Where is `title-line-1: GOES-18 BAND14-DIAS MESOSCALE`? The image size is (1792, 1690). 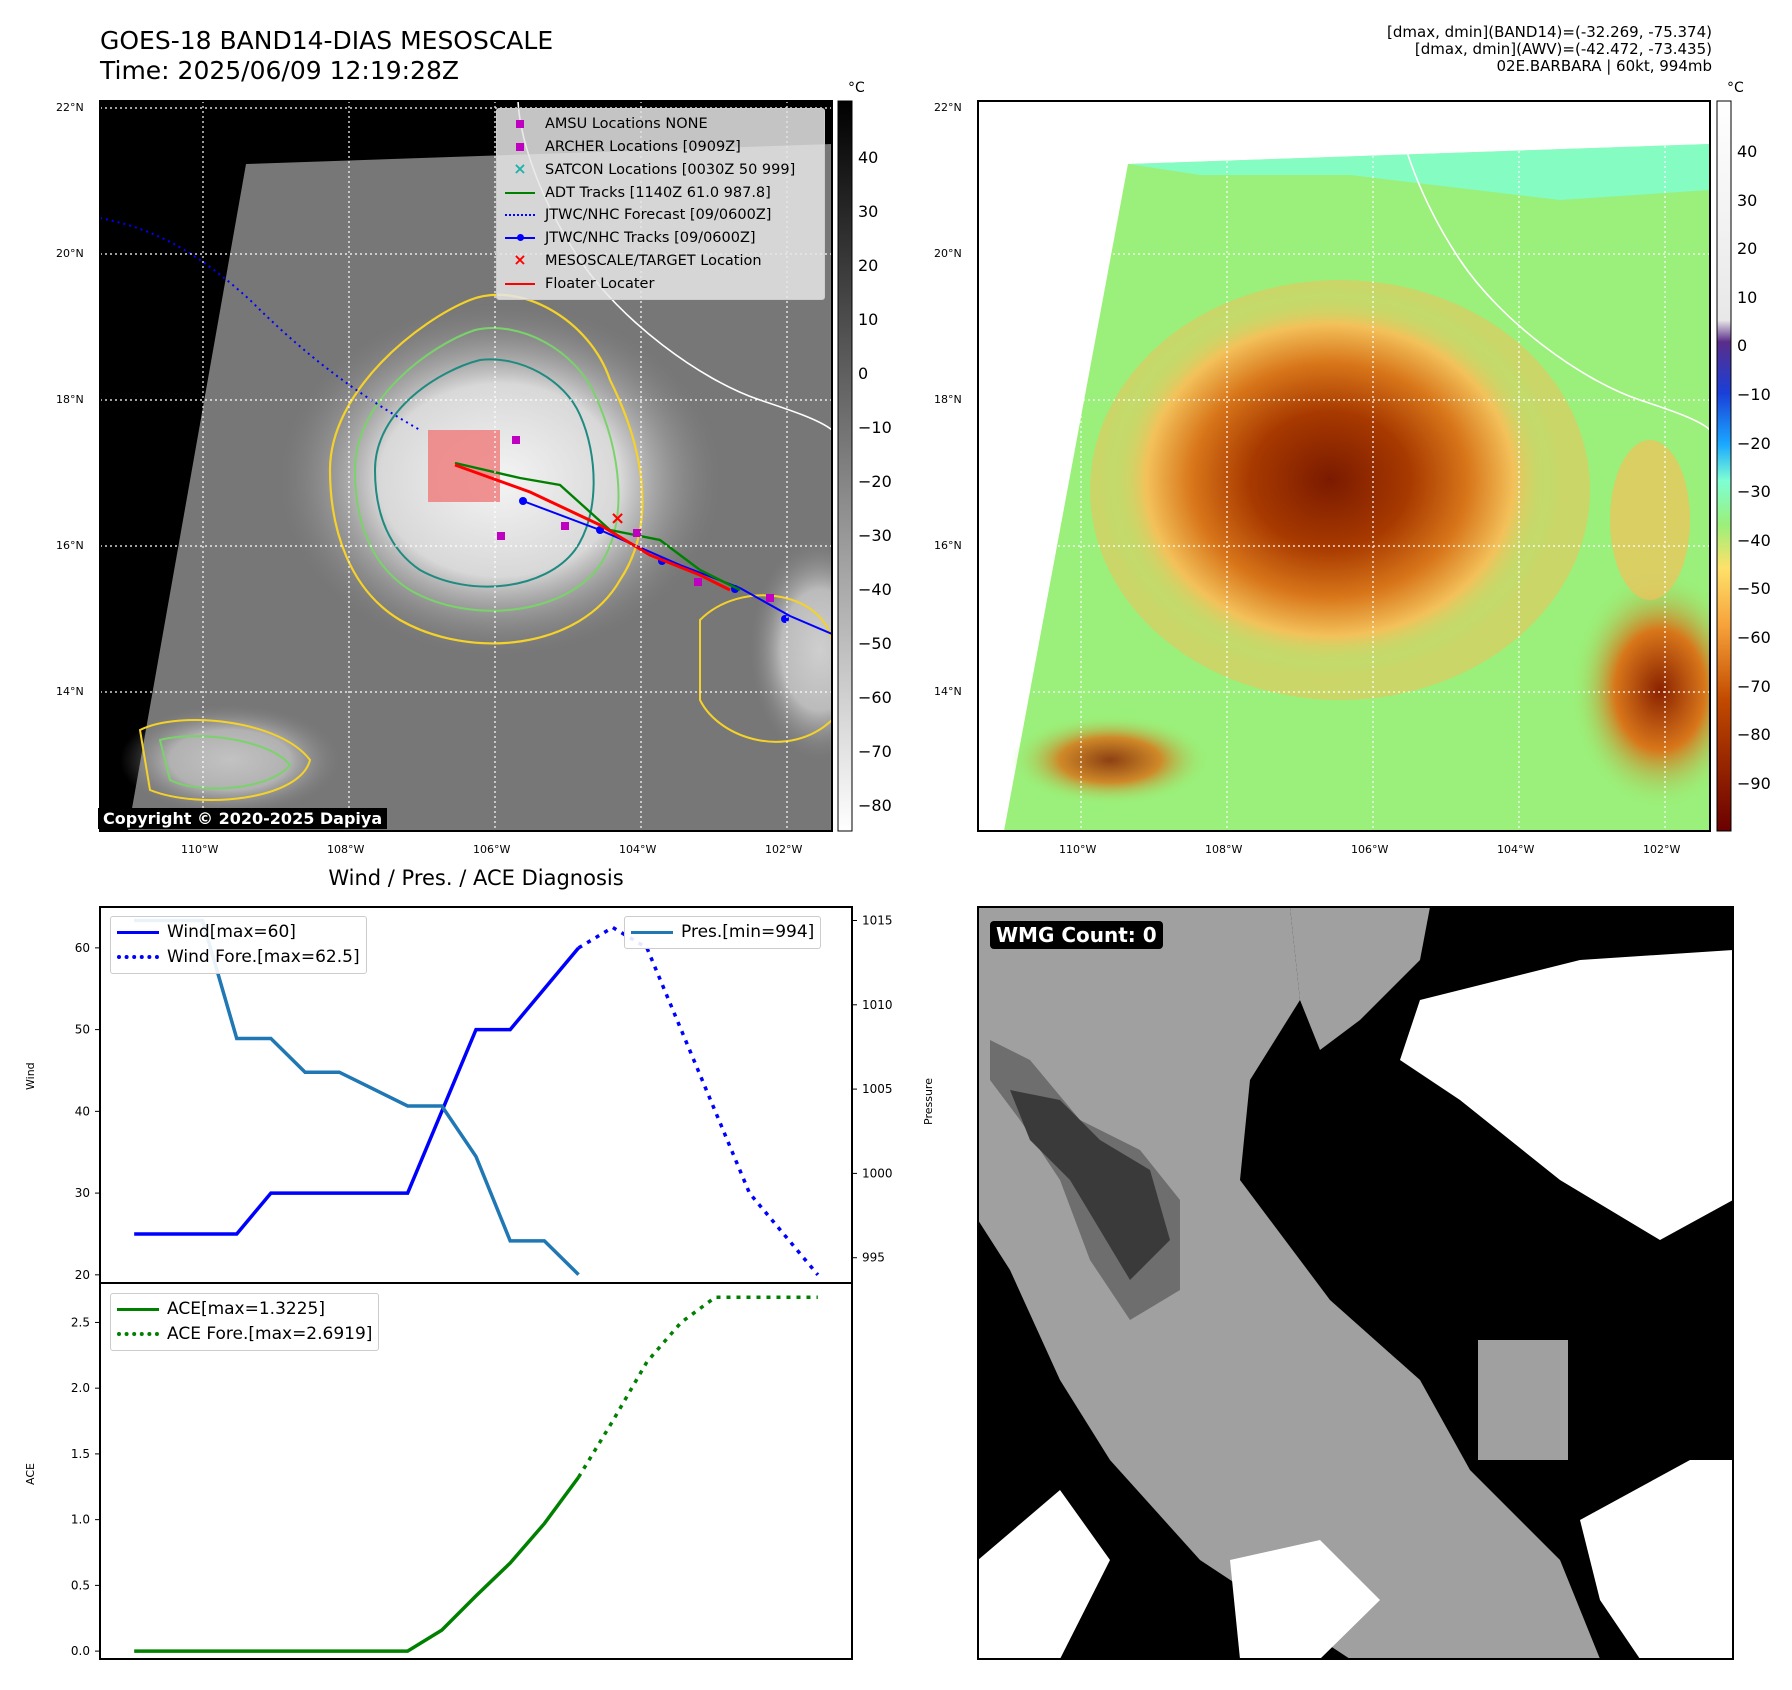
title-line-1: GOES-18 BAND14-DIAS MESOSCALE is located at coordinates (327, 40).